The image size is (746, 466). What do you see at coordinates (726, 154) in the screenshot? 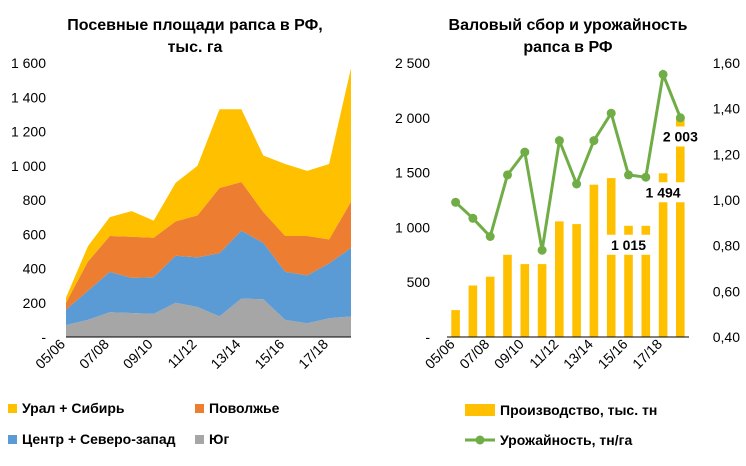
I see `right-y-tick-label: 1,20` at bounding box center [726, 154].